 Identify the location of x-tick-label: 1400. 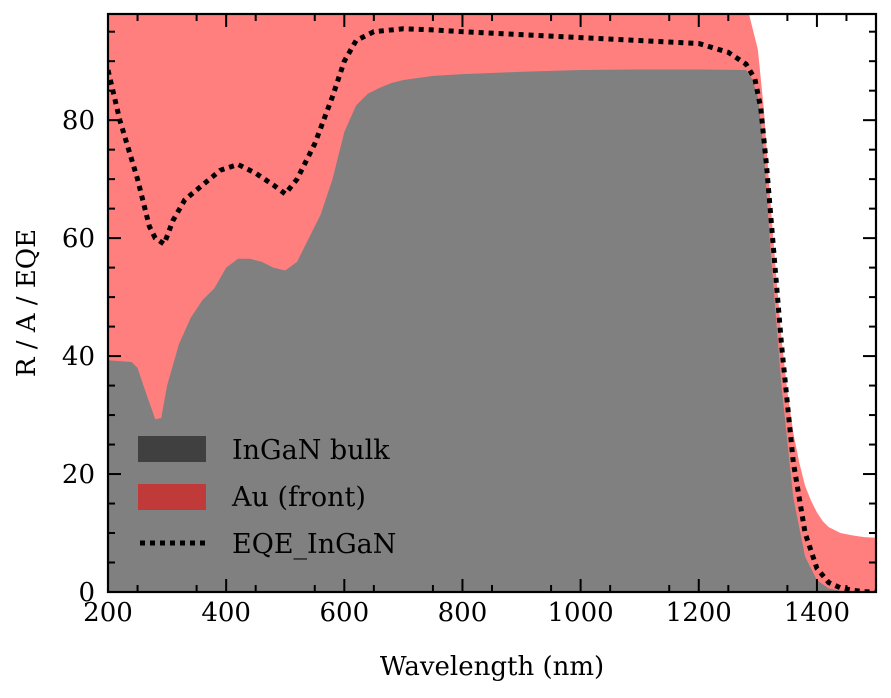
(817, 613).